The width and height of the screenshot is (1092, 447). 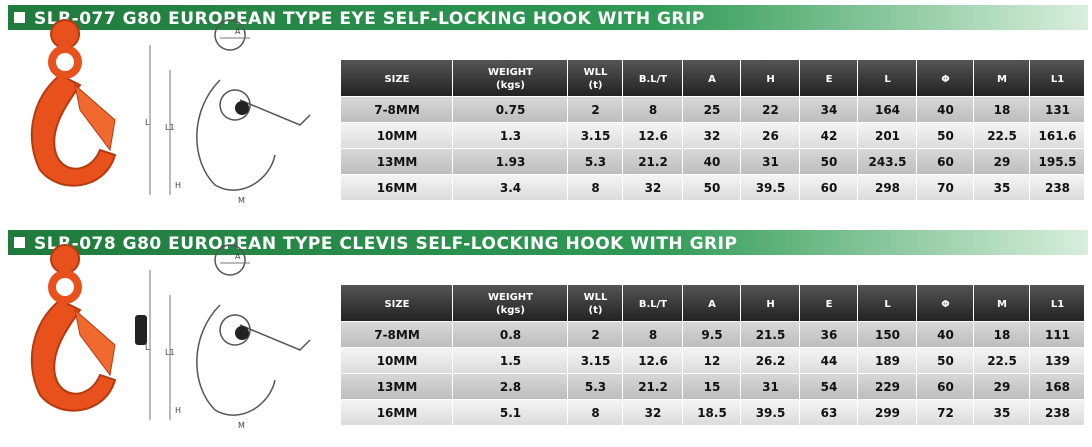 What do you see at coordinates (596, 85) in the screenshot?
I see `header-text: (t)` at bounding box center [596, 85].